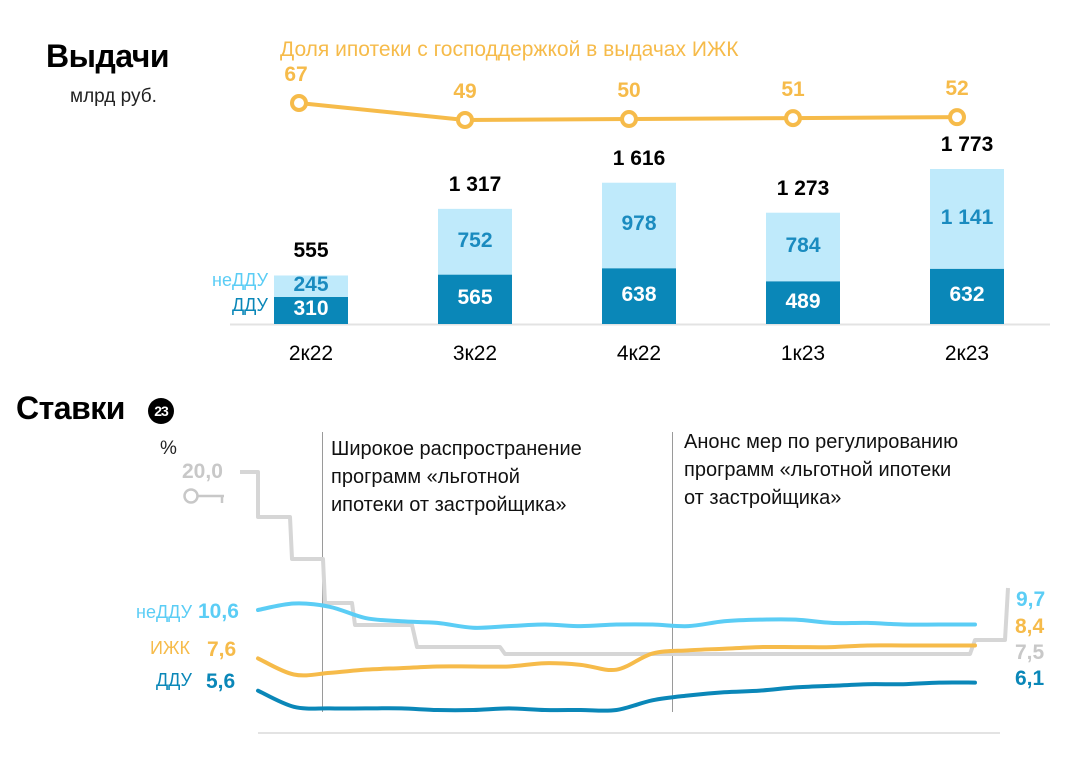  Describe the element at coordinates (240, 280) in the screenshot. I see `legend-neddu: неДДУ` at that location.